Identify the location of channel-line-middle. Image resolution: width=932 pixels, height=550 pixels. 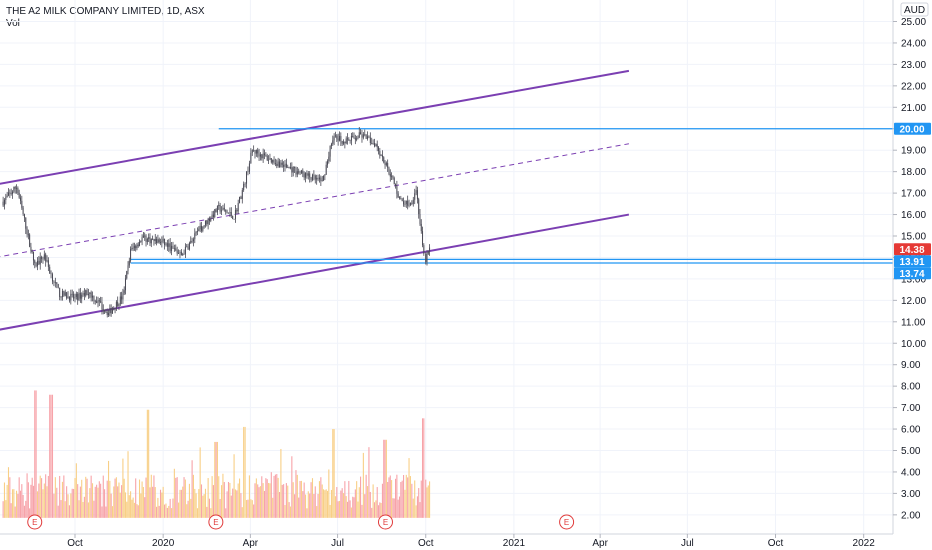
(314, 200).